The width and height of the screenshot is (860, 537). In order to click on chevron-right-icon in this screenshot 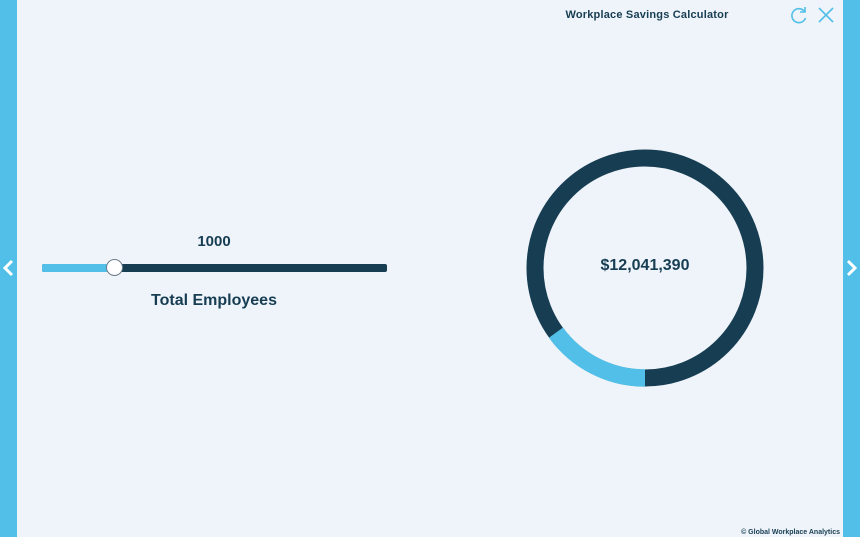, I will do `click(851, 268)`.